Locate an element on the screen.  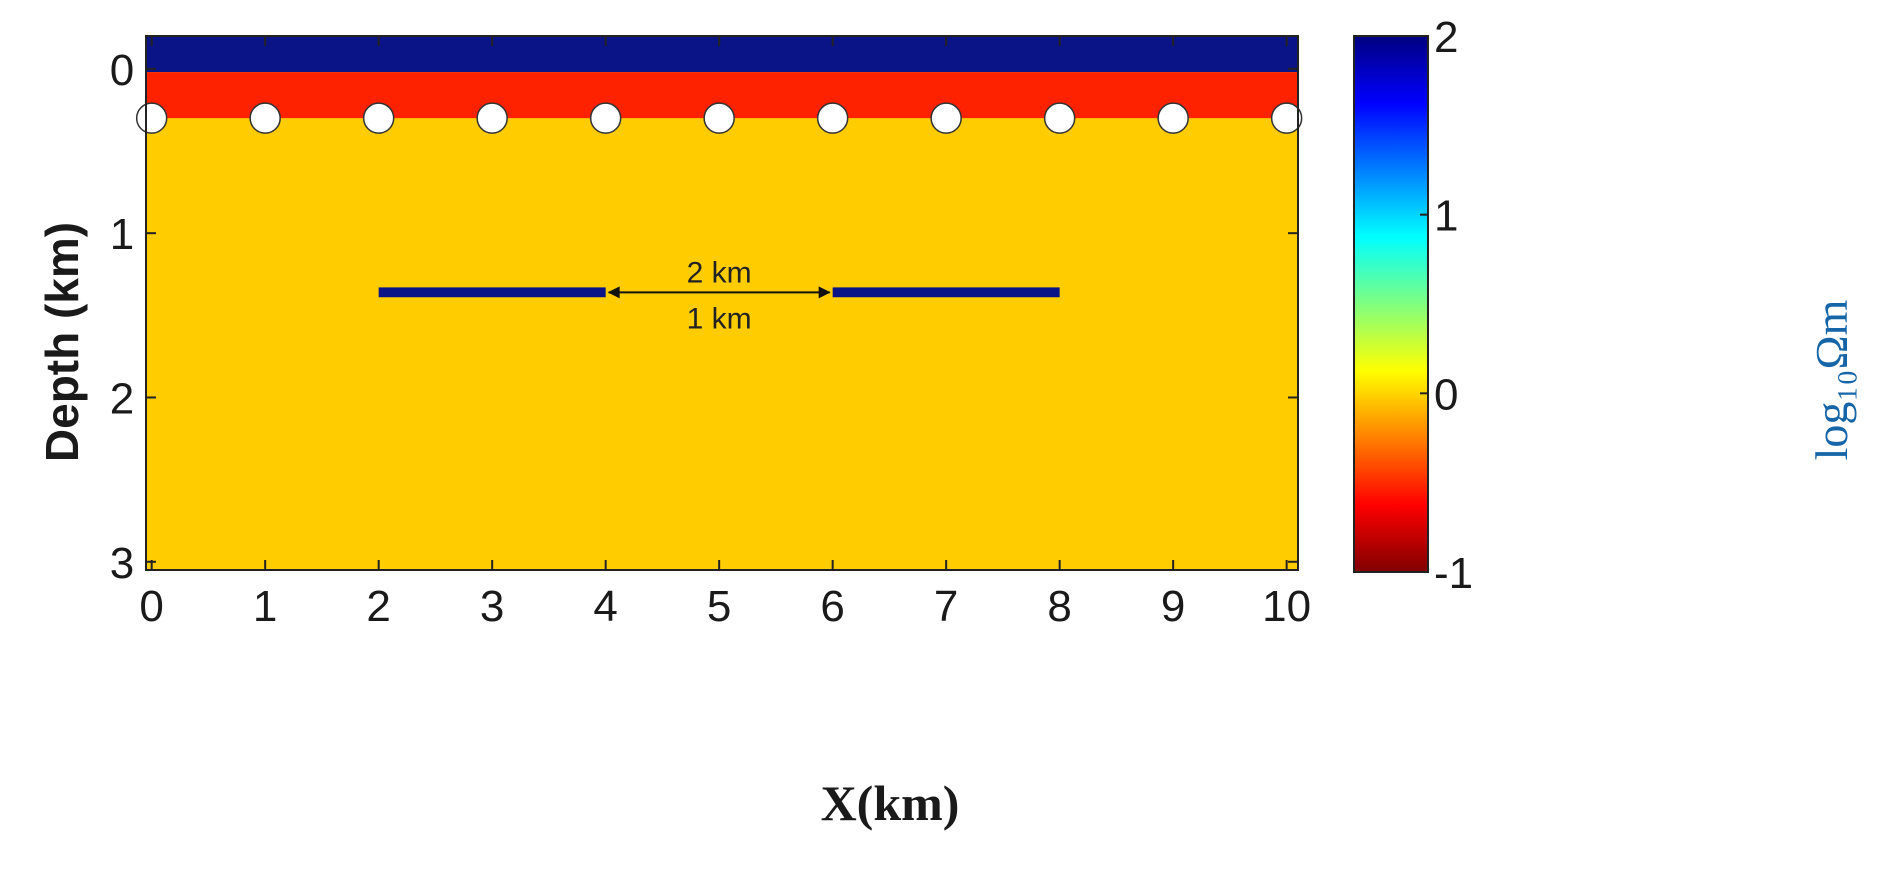
layer-air is located at coordinates (722, 54).